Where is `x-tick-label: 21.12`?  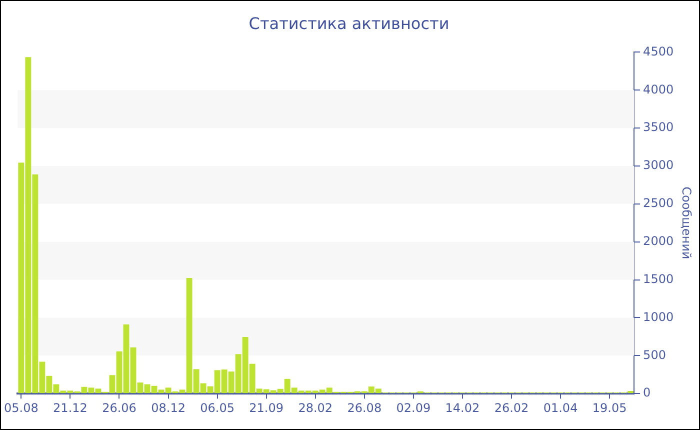
x-tick-label: 21.12 is located at coordinates (70, 407).